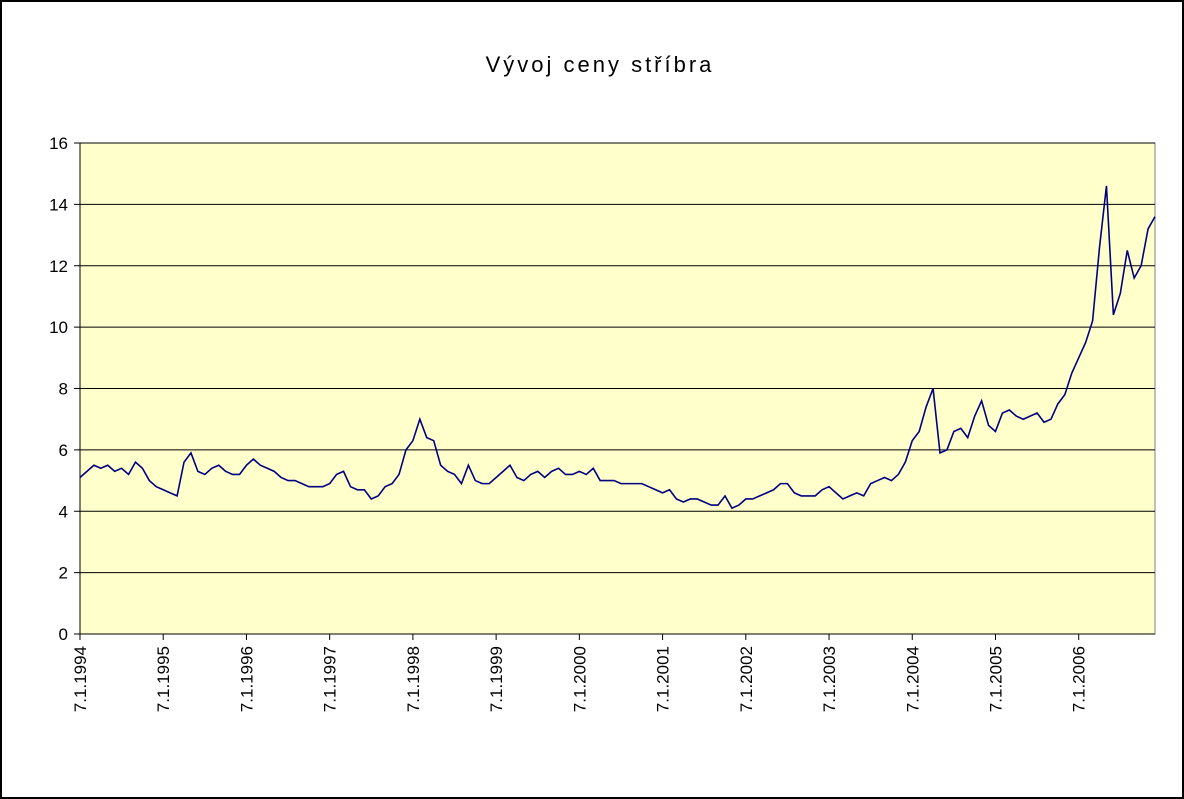 The width and height of the screenshot is (1184, 799). I want to click on x-tick-label: 7.1.2002, so click(746, 679).